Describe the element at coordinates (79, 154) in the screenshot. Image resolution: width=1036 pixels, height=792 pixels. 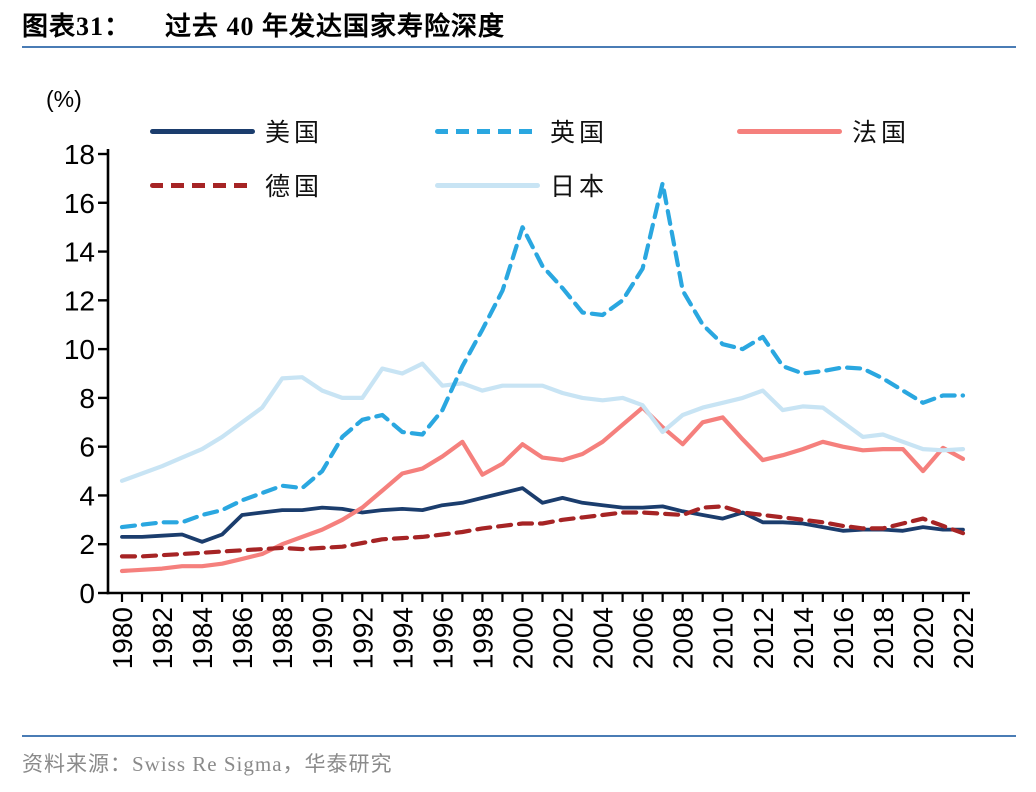
I see `y-tick-label: 18` at that location.